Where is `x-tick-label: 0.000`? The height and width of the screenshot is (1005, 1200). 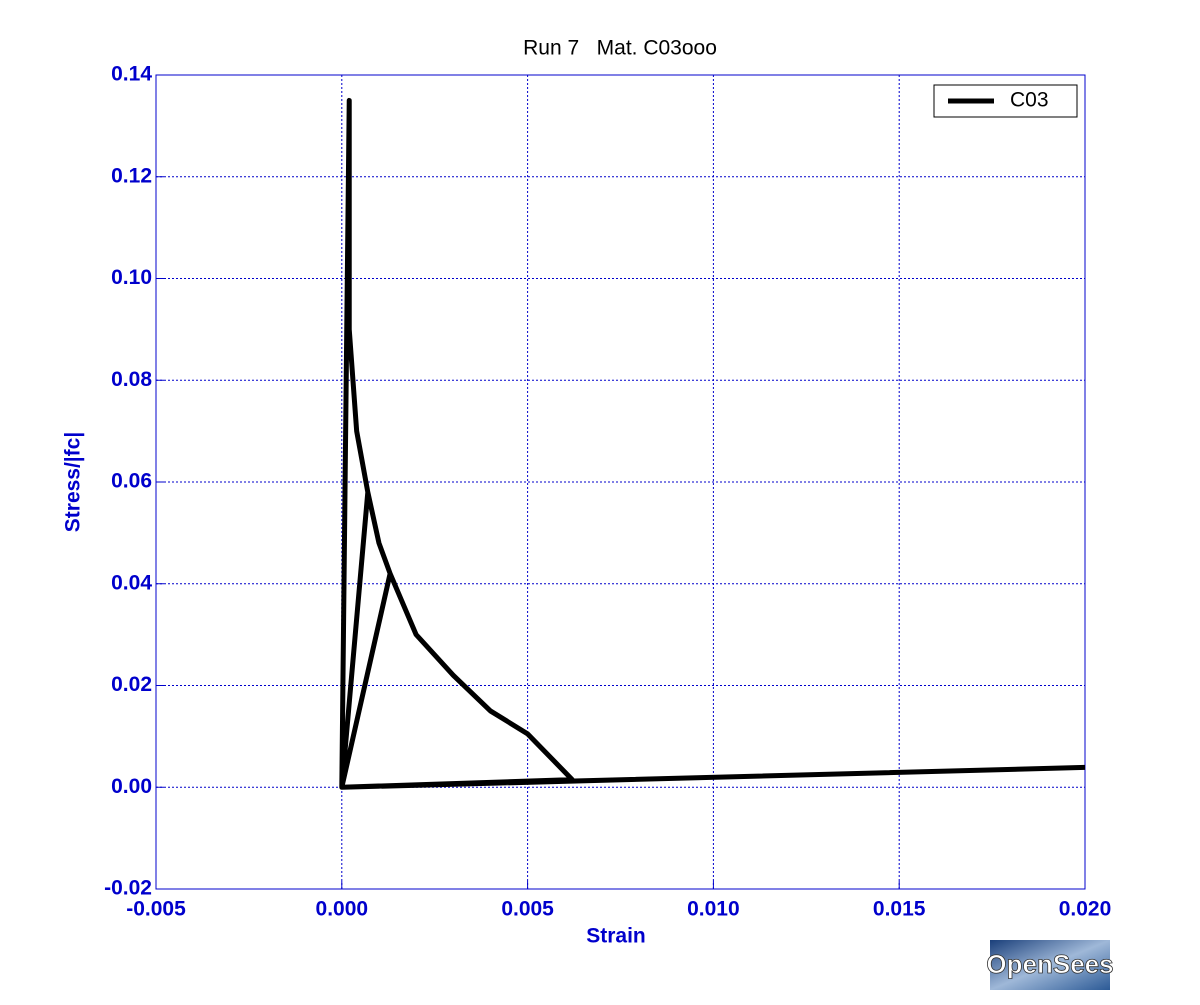
x-tick-label: 0.000 is located at coordinates (342, 909).